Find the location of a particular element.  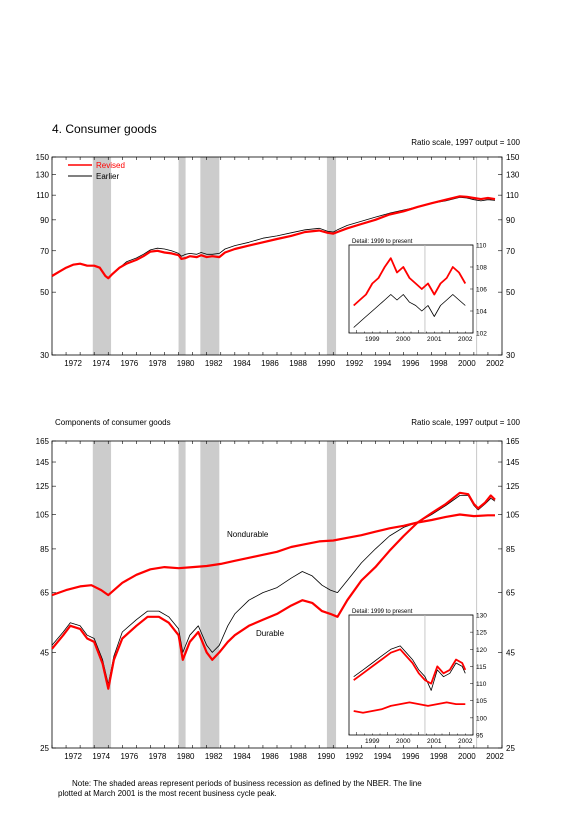

x-tick-label-1: 1998 is located at coordinates (439, 756).